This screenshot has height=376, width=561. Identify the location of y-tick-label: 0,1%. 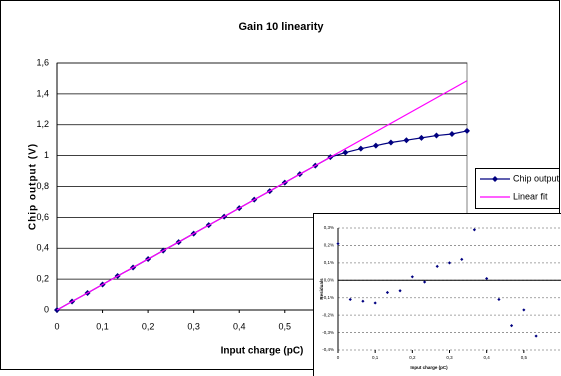
(329, 262).